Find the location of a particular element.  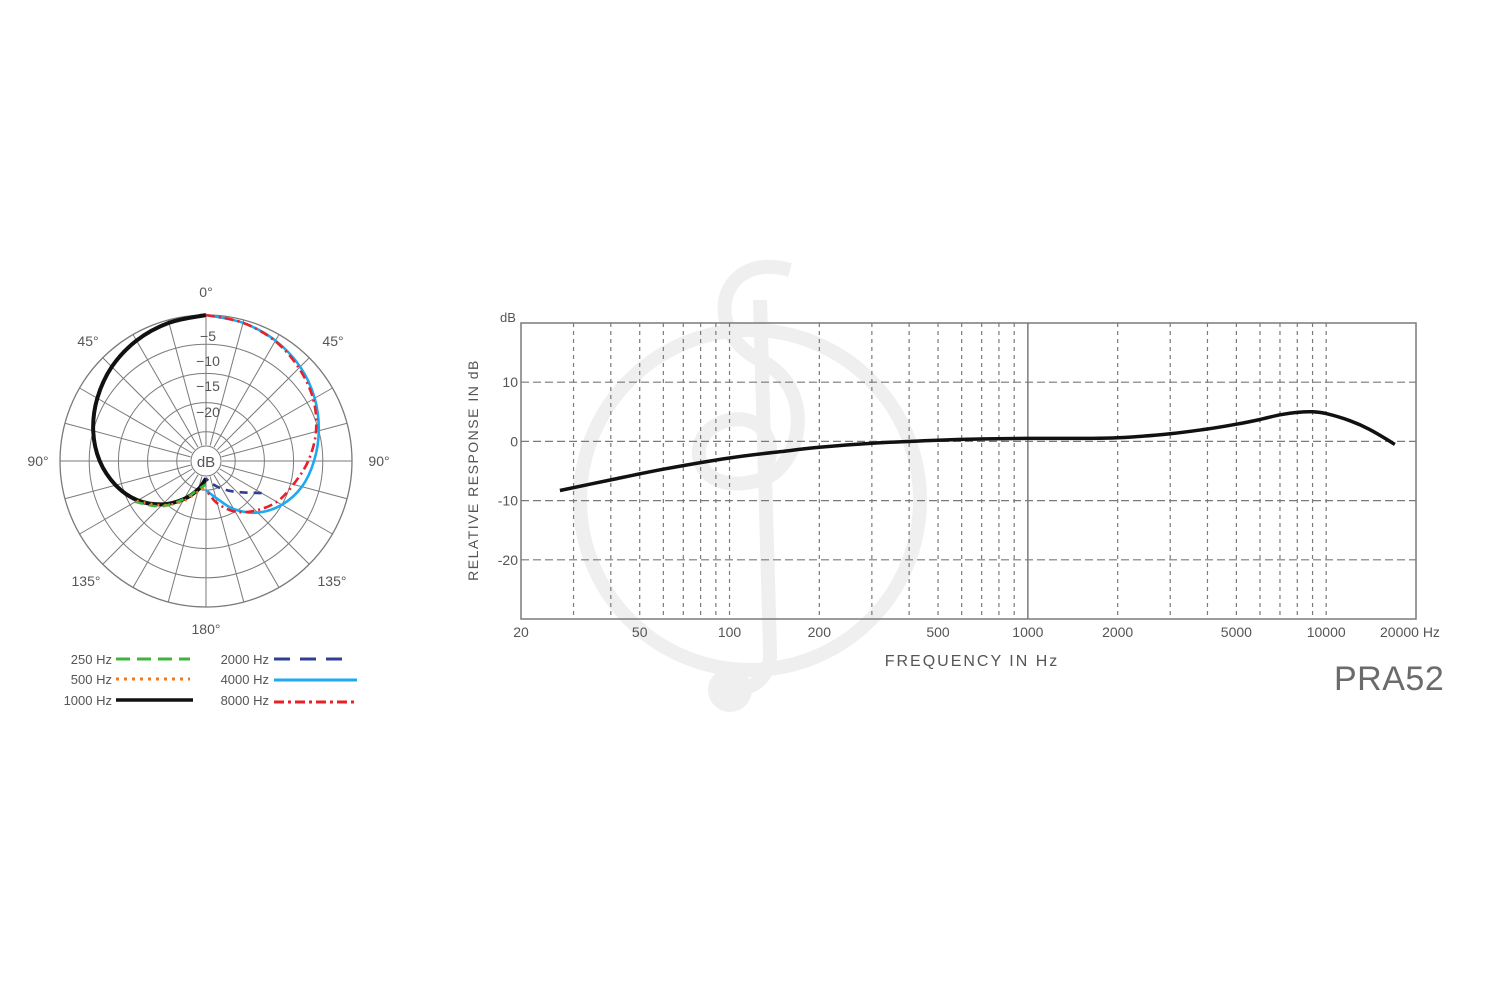

legend-label-250hz: 250 Hz is located at coordinates (91, 659).